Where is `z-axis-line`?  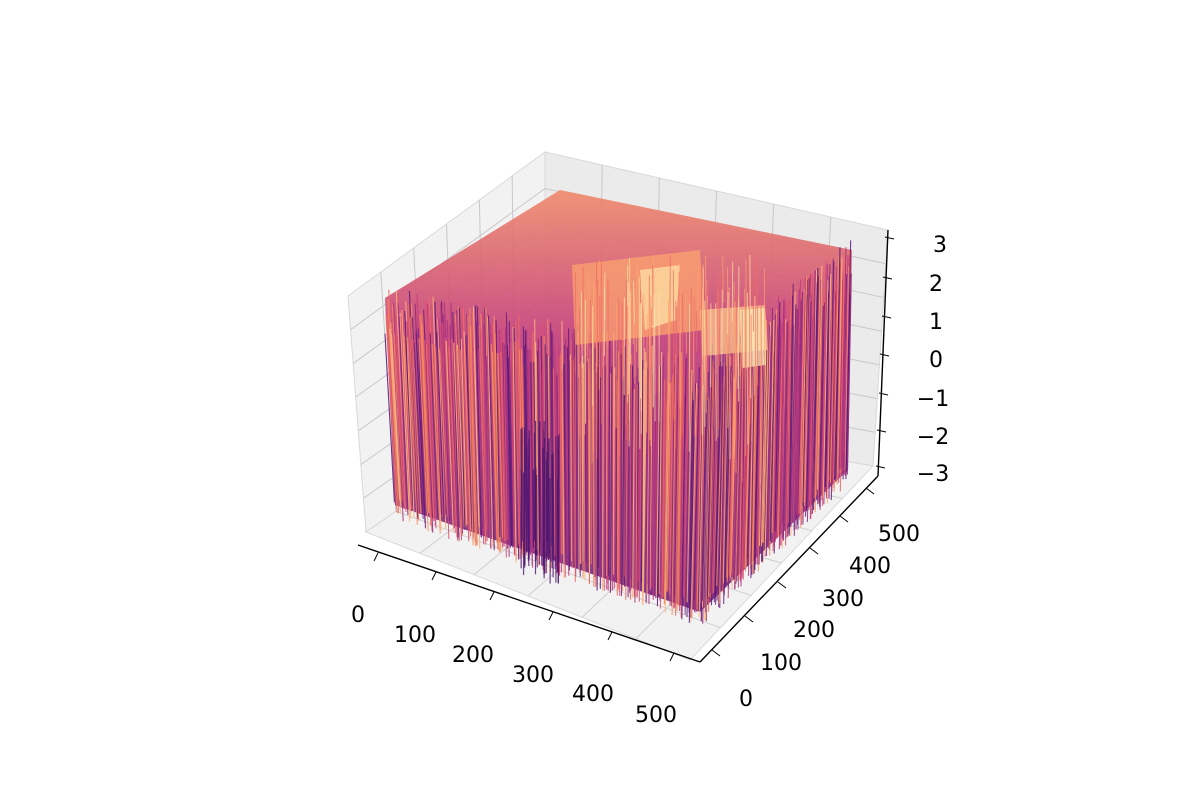
z-axis-line is located at coordinates (883, 353).